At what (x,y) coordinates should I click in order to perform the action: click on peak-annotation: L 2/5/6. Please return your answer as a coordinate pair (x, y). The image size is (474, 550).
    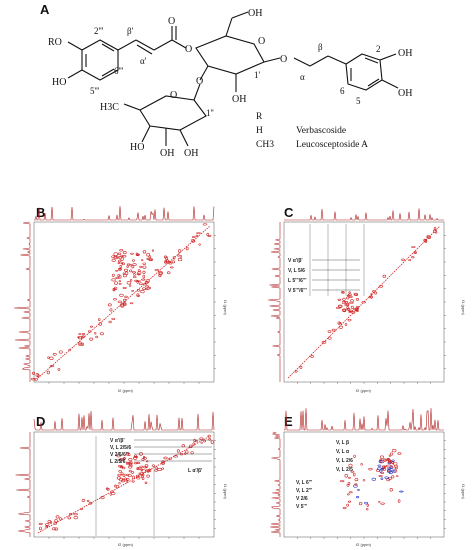
    Looking at the image, I should click on (118, 462).